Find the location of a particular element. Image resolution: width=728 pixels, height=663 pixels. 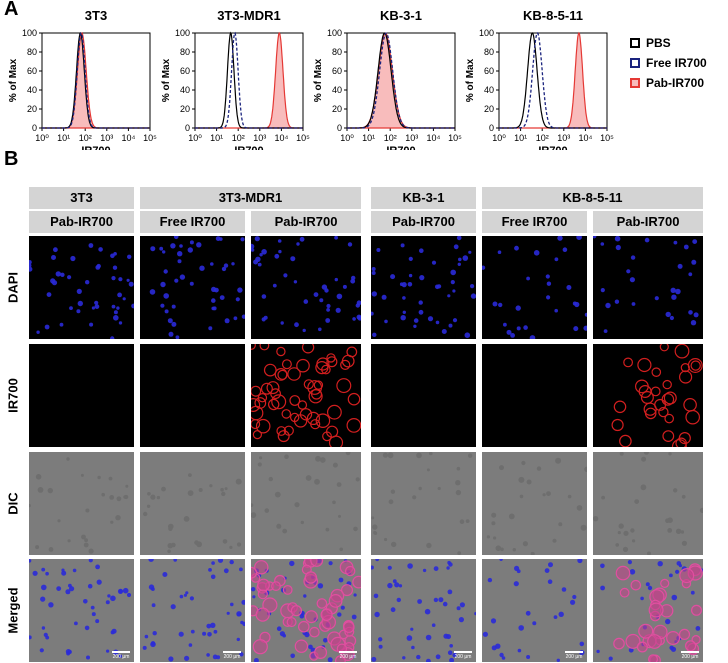

micrograph-merged-1: 200 μm is located at coordinates (81, 610).